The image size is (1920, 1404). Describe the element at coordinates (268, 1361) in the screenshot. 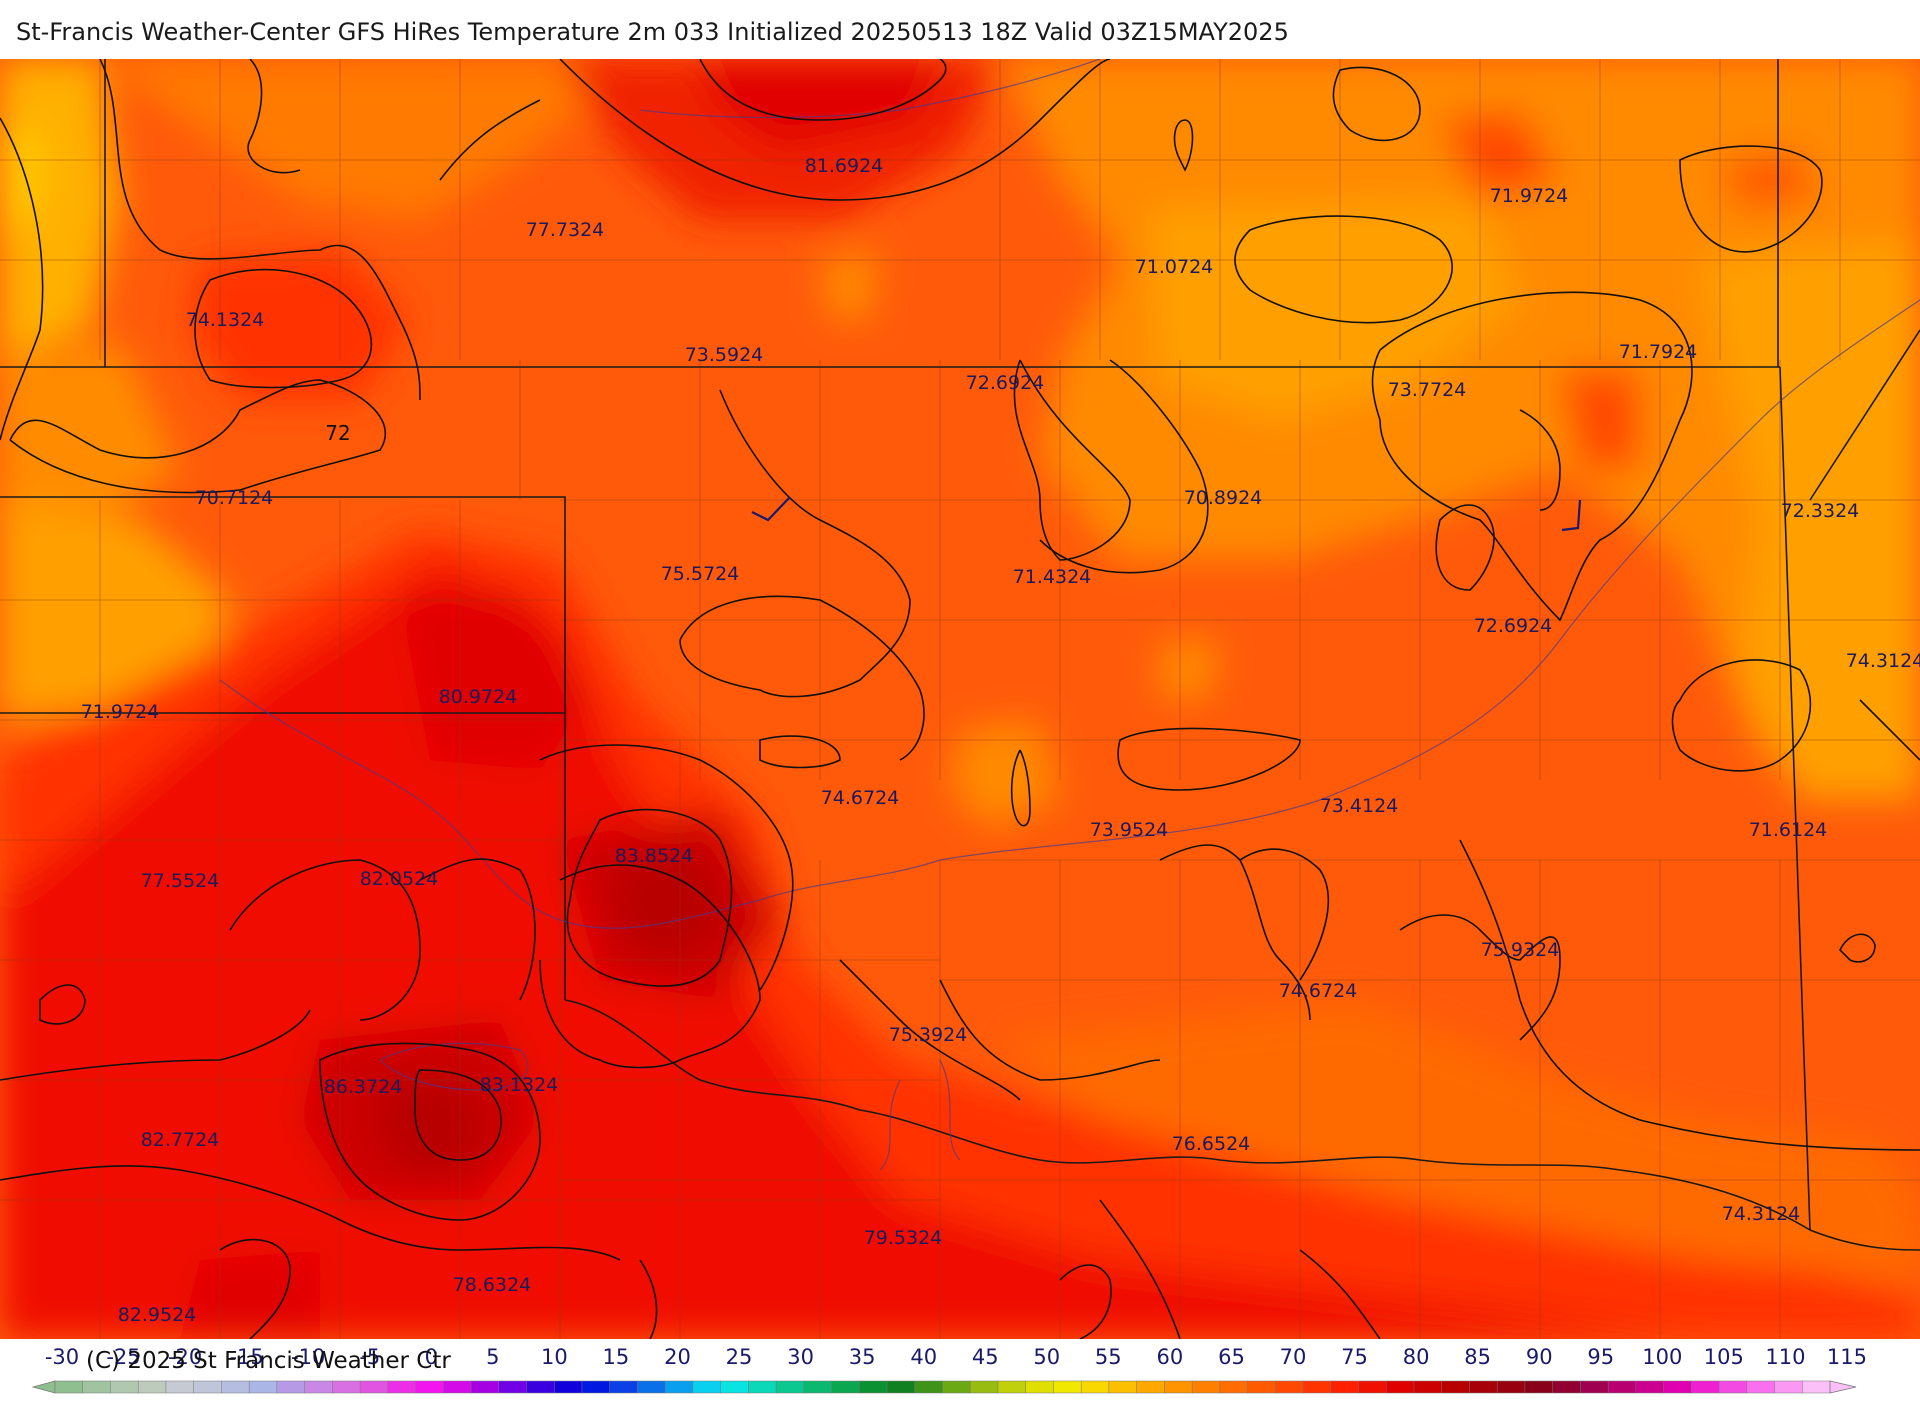

I see `copyright-notice: (C) 2025 St Francis Weather Ctr` at that location.